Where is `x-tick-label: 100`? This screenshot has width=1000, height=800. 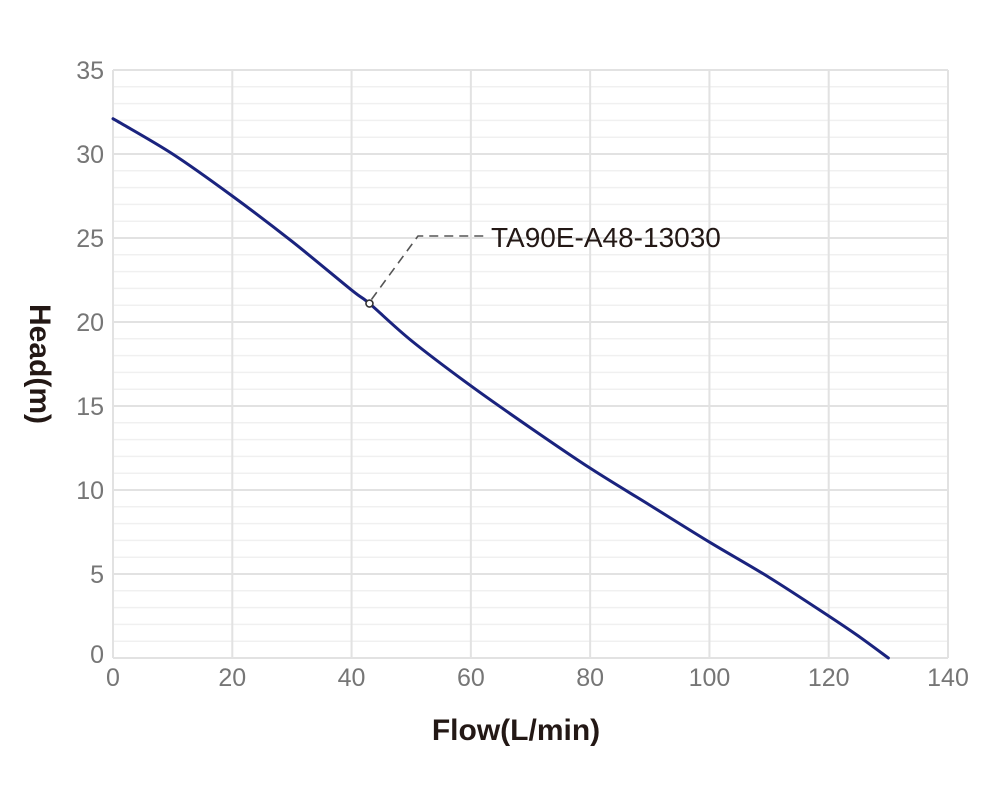 x-tick-label: 100 is located at coordinates (710, 678).